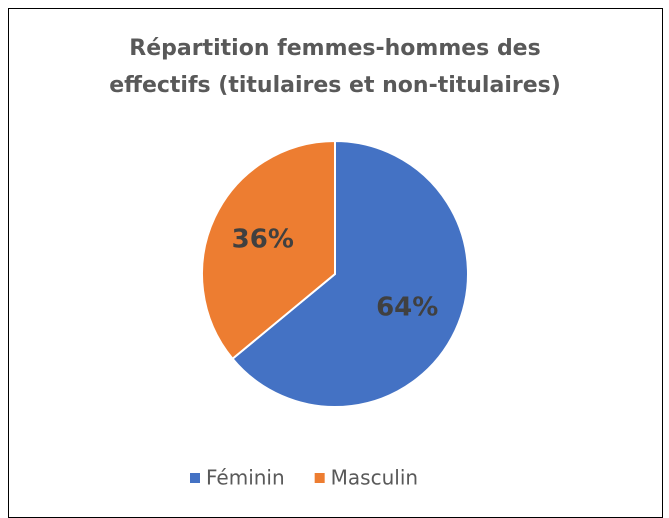  What do you see at coordinates (263, 240) in the screenshot?
I see `data-label: 36%` at bounding box center [263, 240].